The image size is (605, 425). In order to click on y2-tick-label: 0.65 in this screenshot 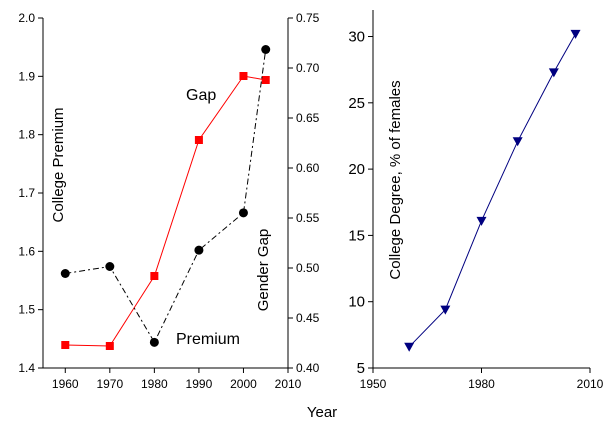, I will do `click(308, 118)`.